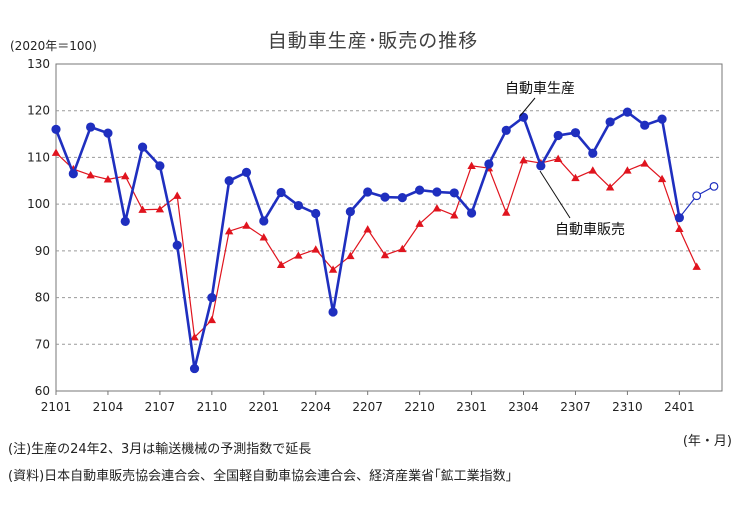 This screenshot has height=513, width=746. What do you see at coordinates (373, 41) in the screenshot?
I see `chart-title: 自動車生産･販売の推移` at bounding box center [373, 41].